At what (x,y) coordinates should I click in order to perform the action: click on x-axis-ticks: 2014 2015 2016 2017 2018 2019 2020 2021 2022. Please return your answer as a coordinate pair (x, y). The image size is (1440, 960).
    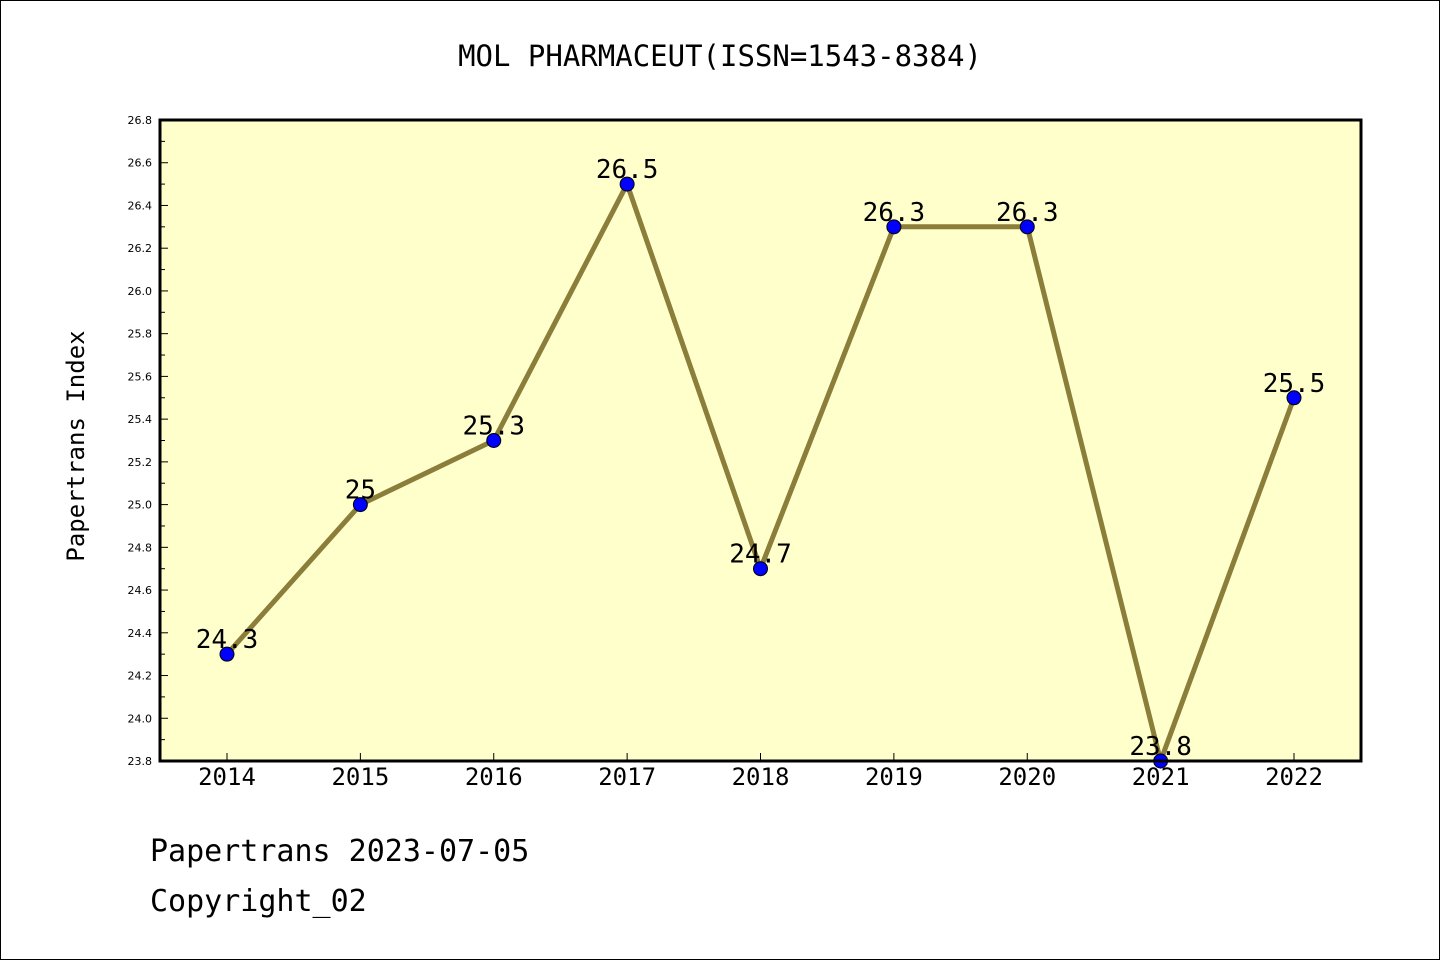
    Looking at the image, I should click on (760, 772).